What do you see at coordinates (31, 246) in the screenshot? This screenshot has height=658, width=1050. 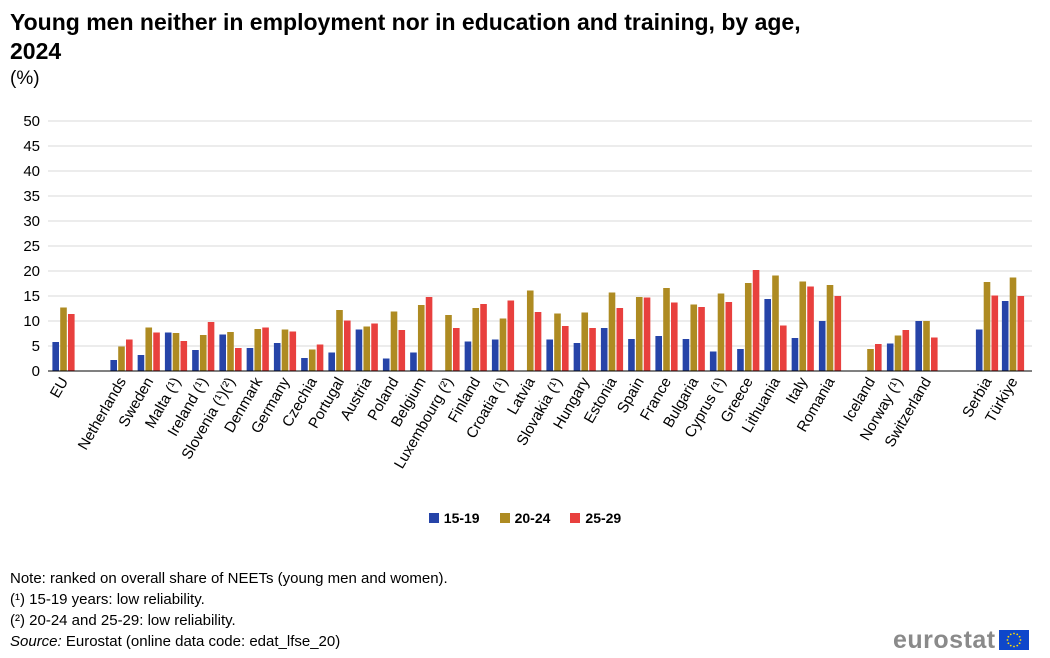 I see `y-axis: 0 5 10 15 20 25 30 35 40 45 50` at bounding box center [31, 246].